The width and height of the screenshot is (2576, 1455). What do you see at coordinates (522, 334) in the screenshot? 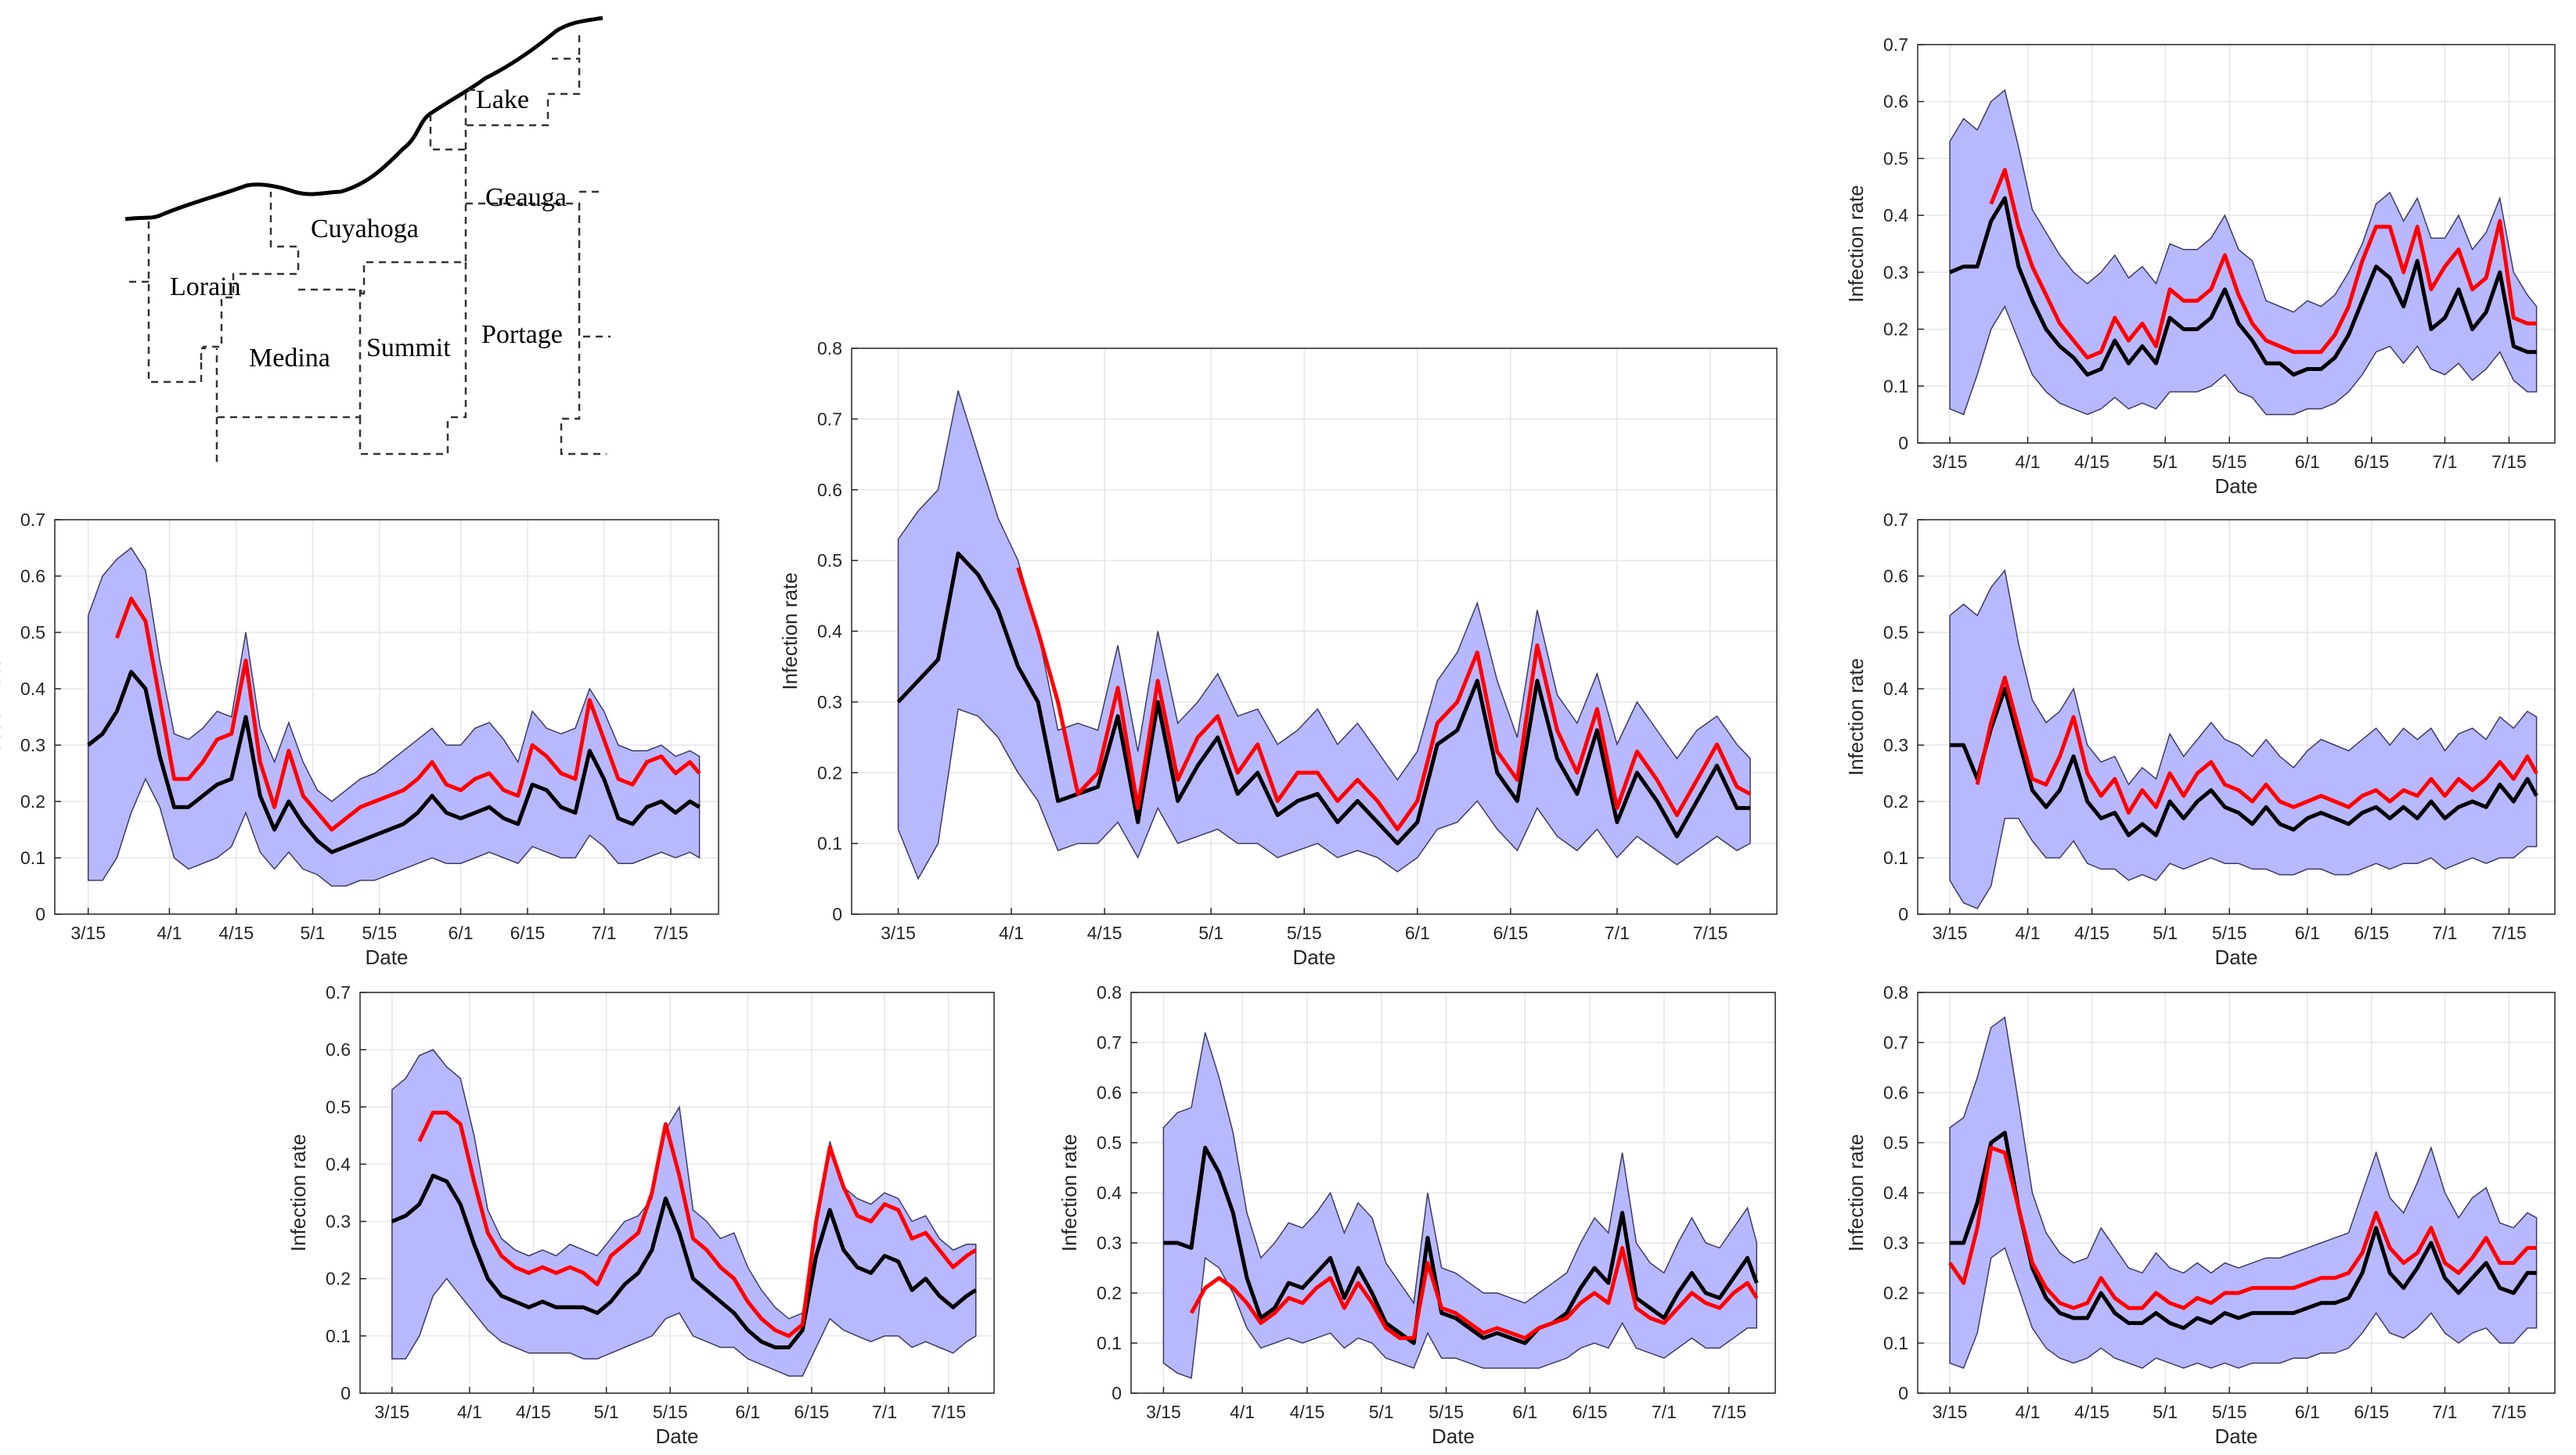
I see `county-label-portage: Portage` at bounding box center [522, 334].